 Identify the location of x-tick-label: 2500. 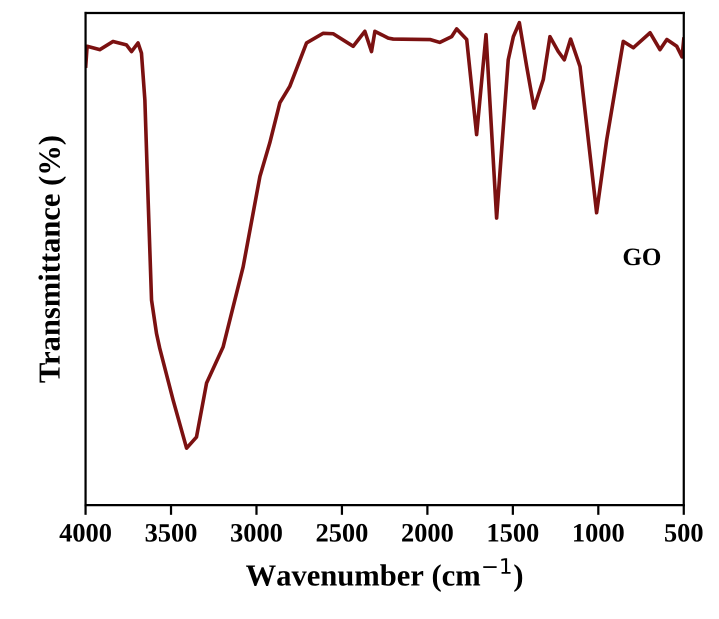
(342, 533).